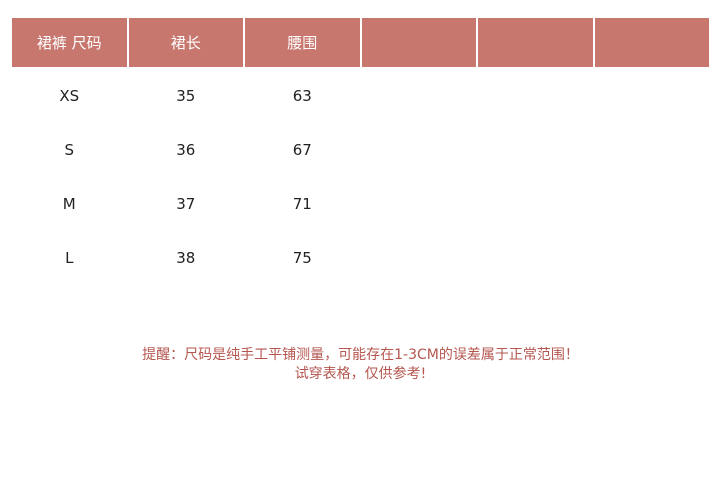 This screenshot has width=721, height=481. What do you see at coordinates (69, 150) in the screenshot?
I see `table-cell: S` at bounding box center [69, 150].